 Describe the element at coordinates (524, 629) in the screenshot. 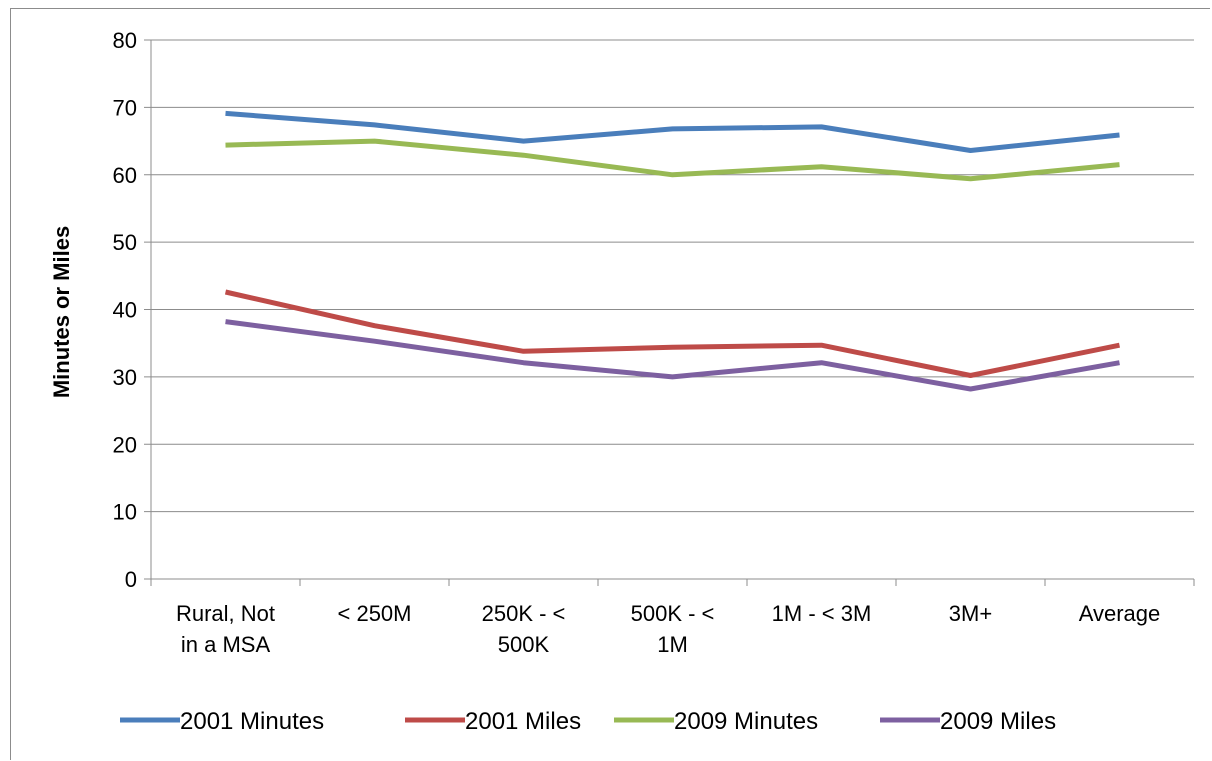

I see `x-tick-label: 250K - < 500K` at that location.